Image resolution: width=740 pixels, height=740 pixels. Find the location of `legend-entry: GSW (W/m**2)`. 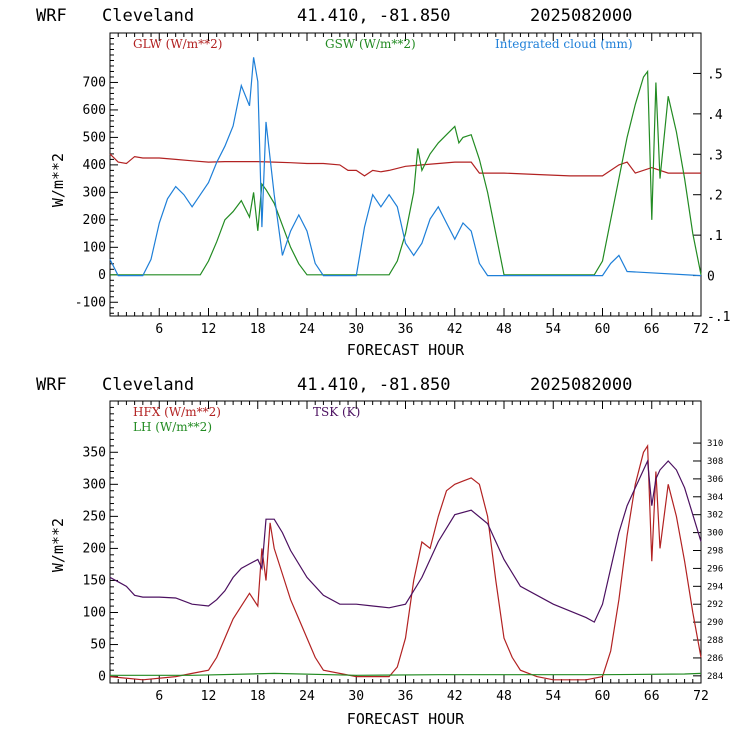

legend-entry: GSW (W/m**2) is located at coordinates (370, 44).